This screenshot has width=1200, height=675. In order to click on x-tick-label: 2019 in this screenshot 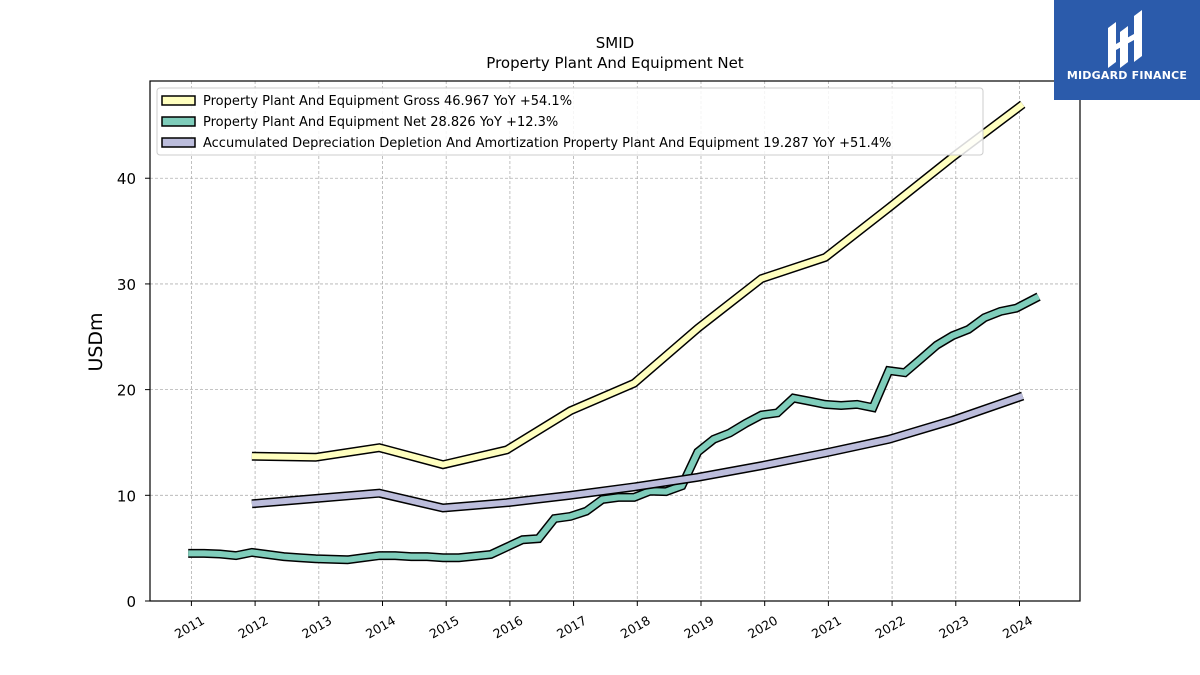, I will do `click(698, 627)`.